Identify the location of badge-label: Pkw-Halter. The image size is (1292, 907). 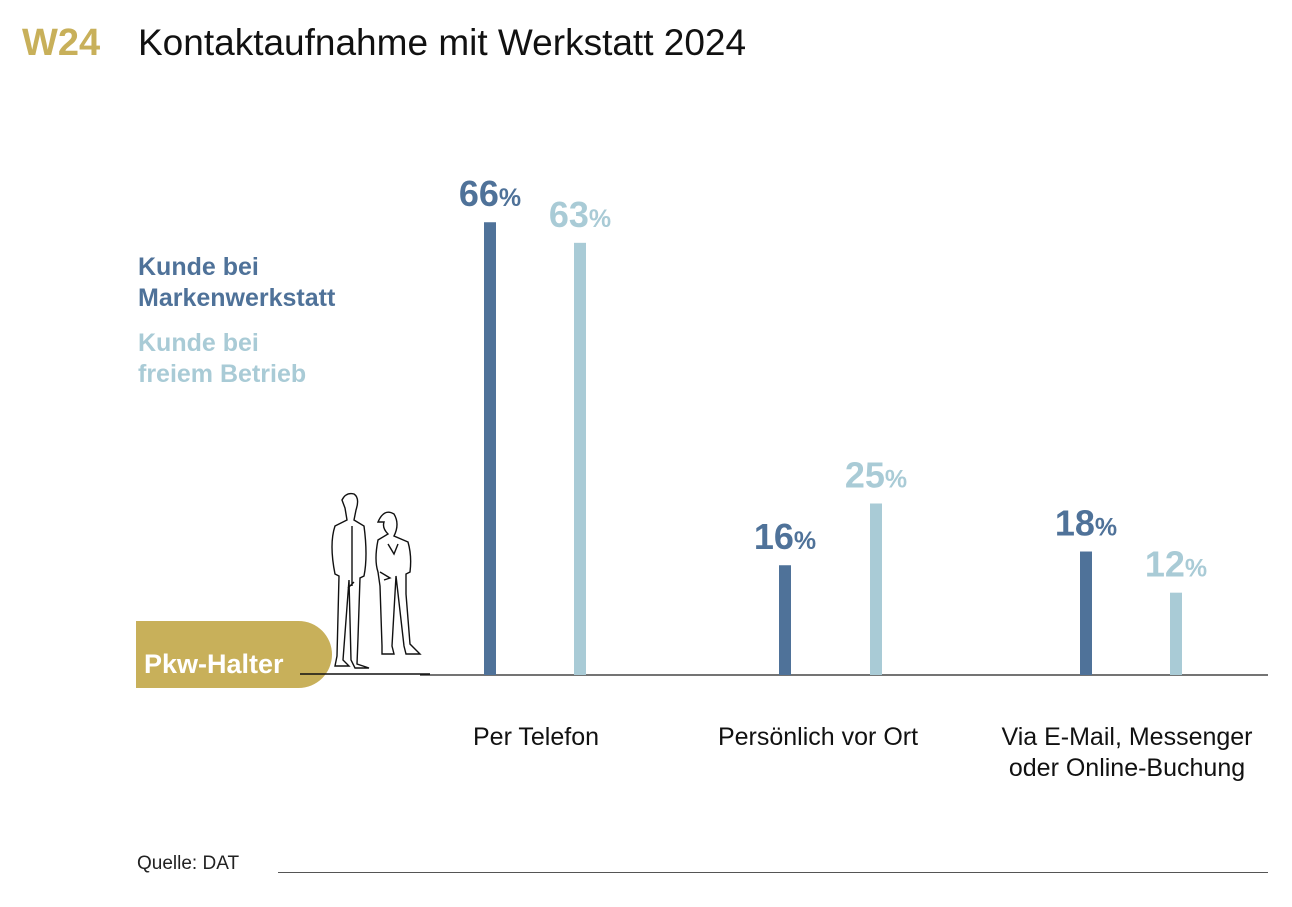
(214, 664).